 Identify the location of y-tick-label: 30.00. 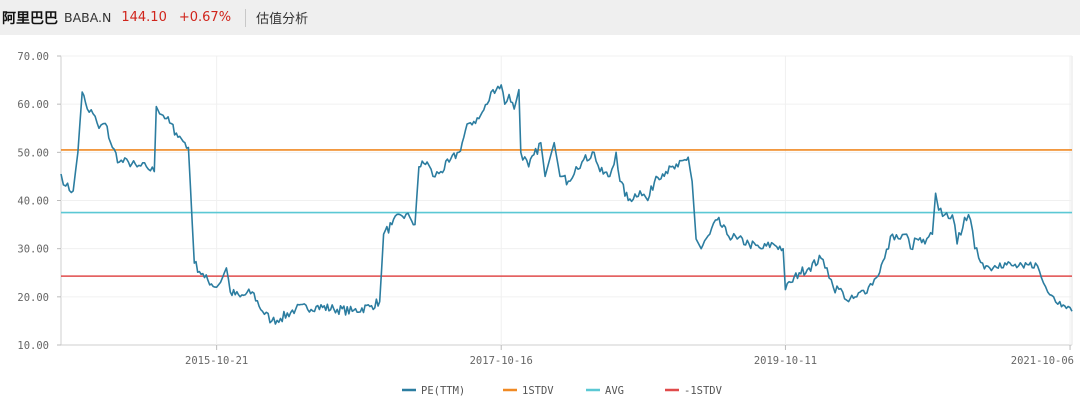
(33, 250).